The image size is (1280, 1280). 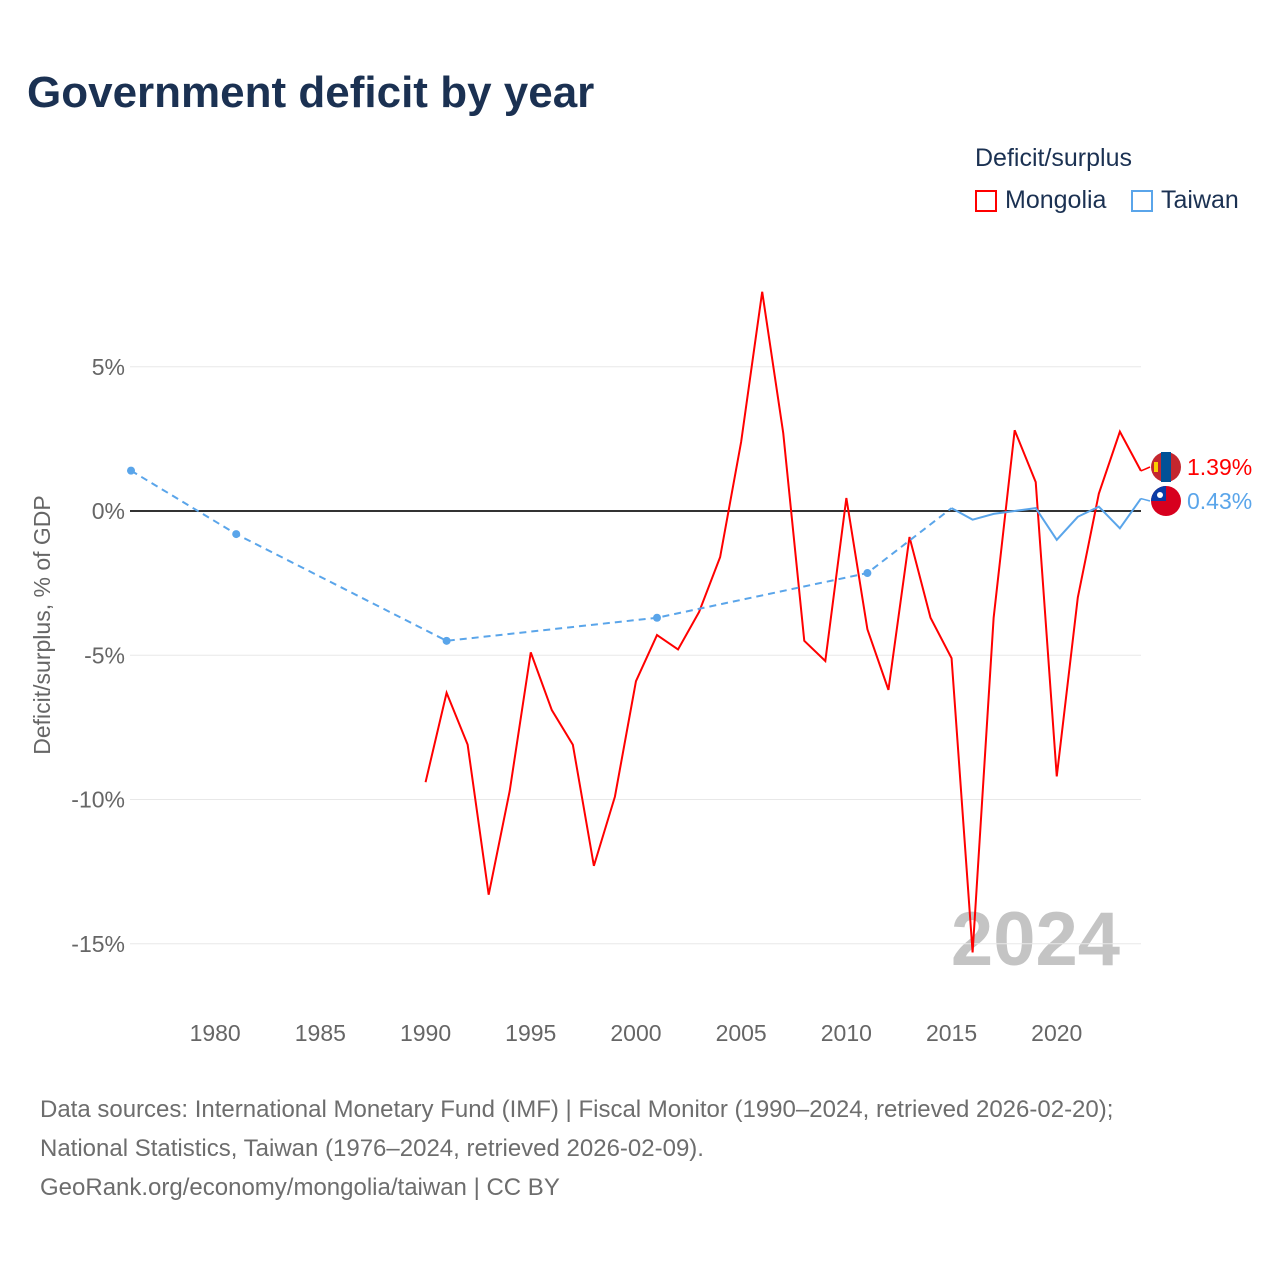 I want to click on x-tick-label: 2015, so click(x=951, y=1033).